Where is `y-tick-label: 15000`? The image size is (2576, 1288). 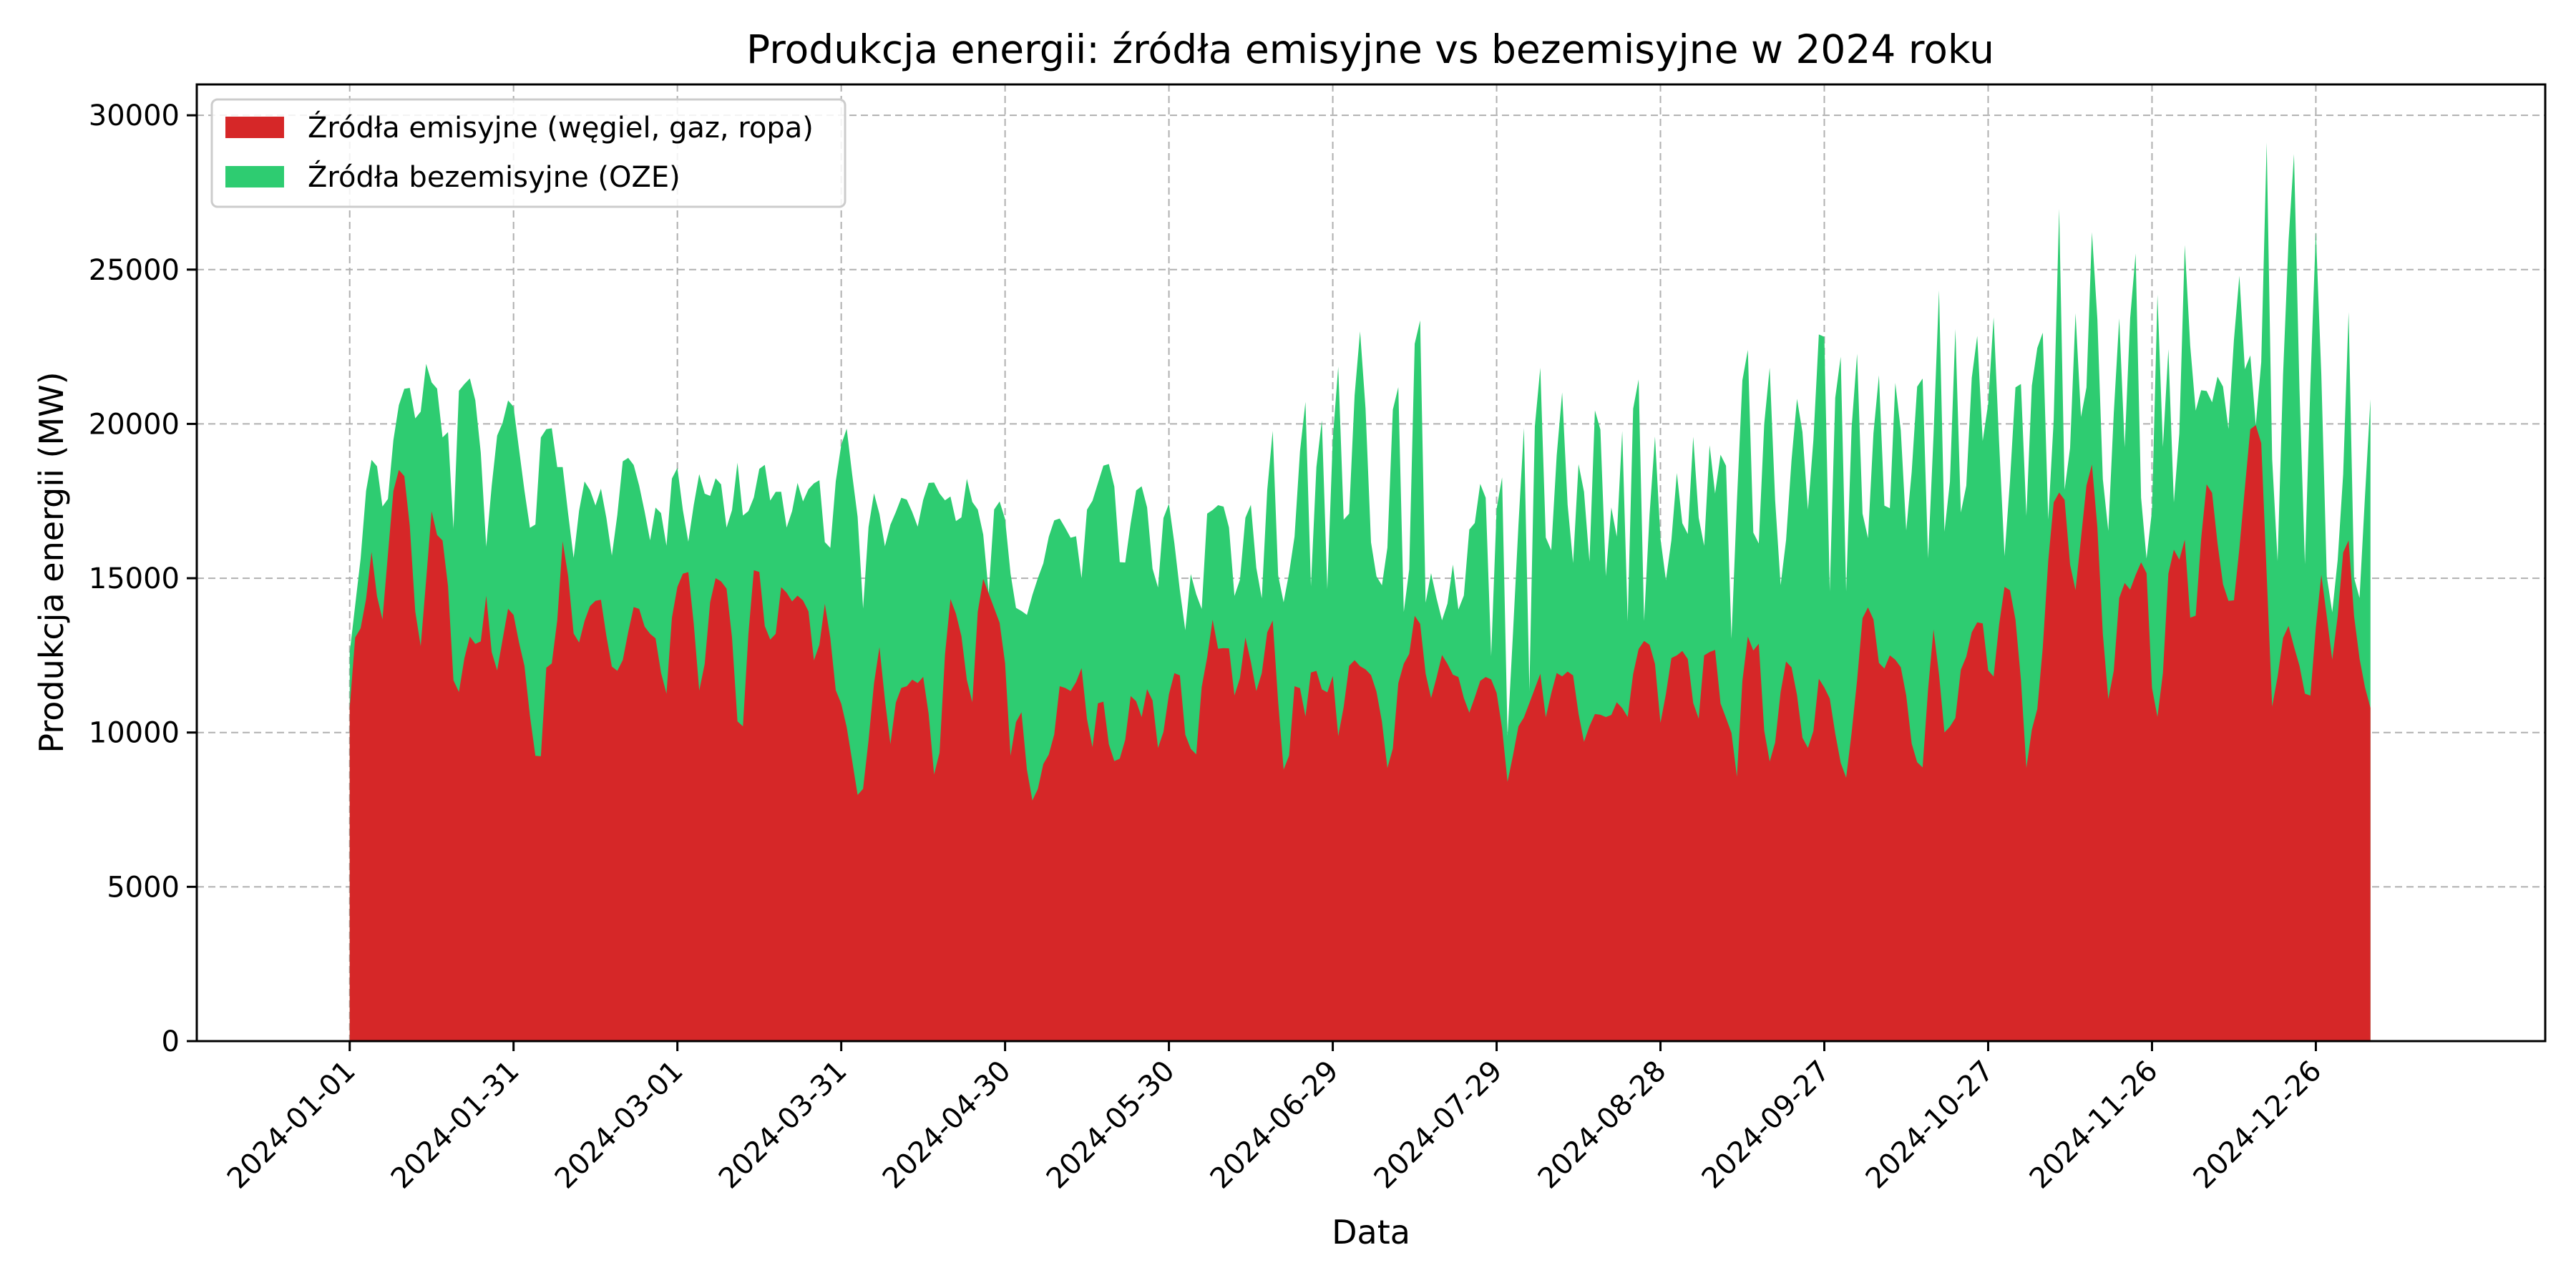
y-tick-label: 15000 is located at coordinates (134, 578).